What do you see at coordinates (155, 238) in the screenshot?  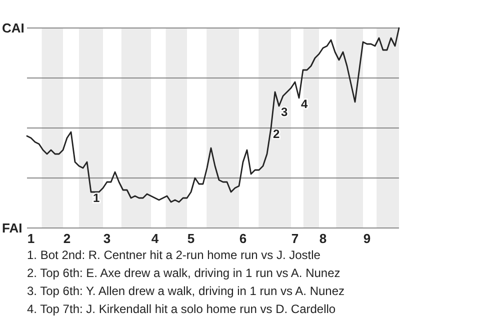 I see `x-tick-label: 4` at bounding box center [155, 238].